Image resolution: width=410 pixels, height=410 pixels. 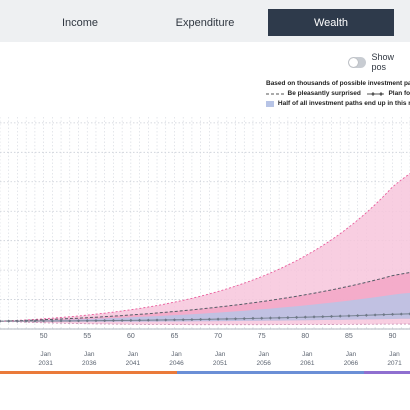 I want to click on legend-item-surprise: Be pleasantly surprised Plan for this, so click(x=338, y=94).